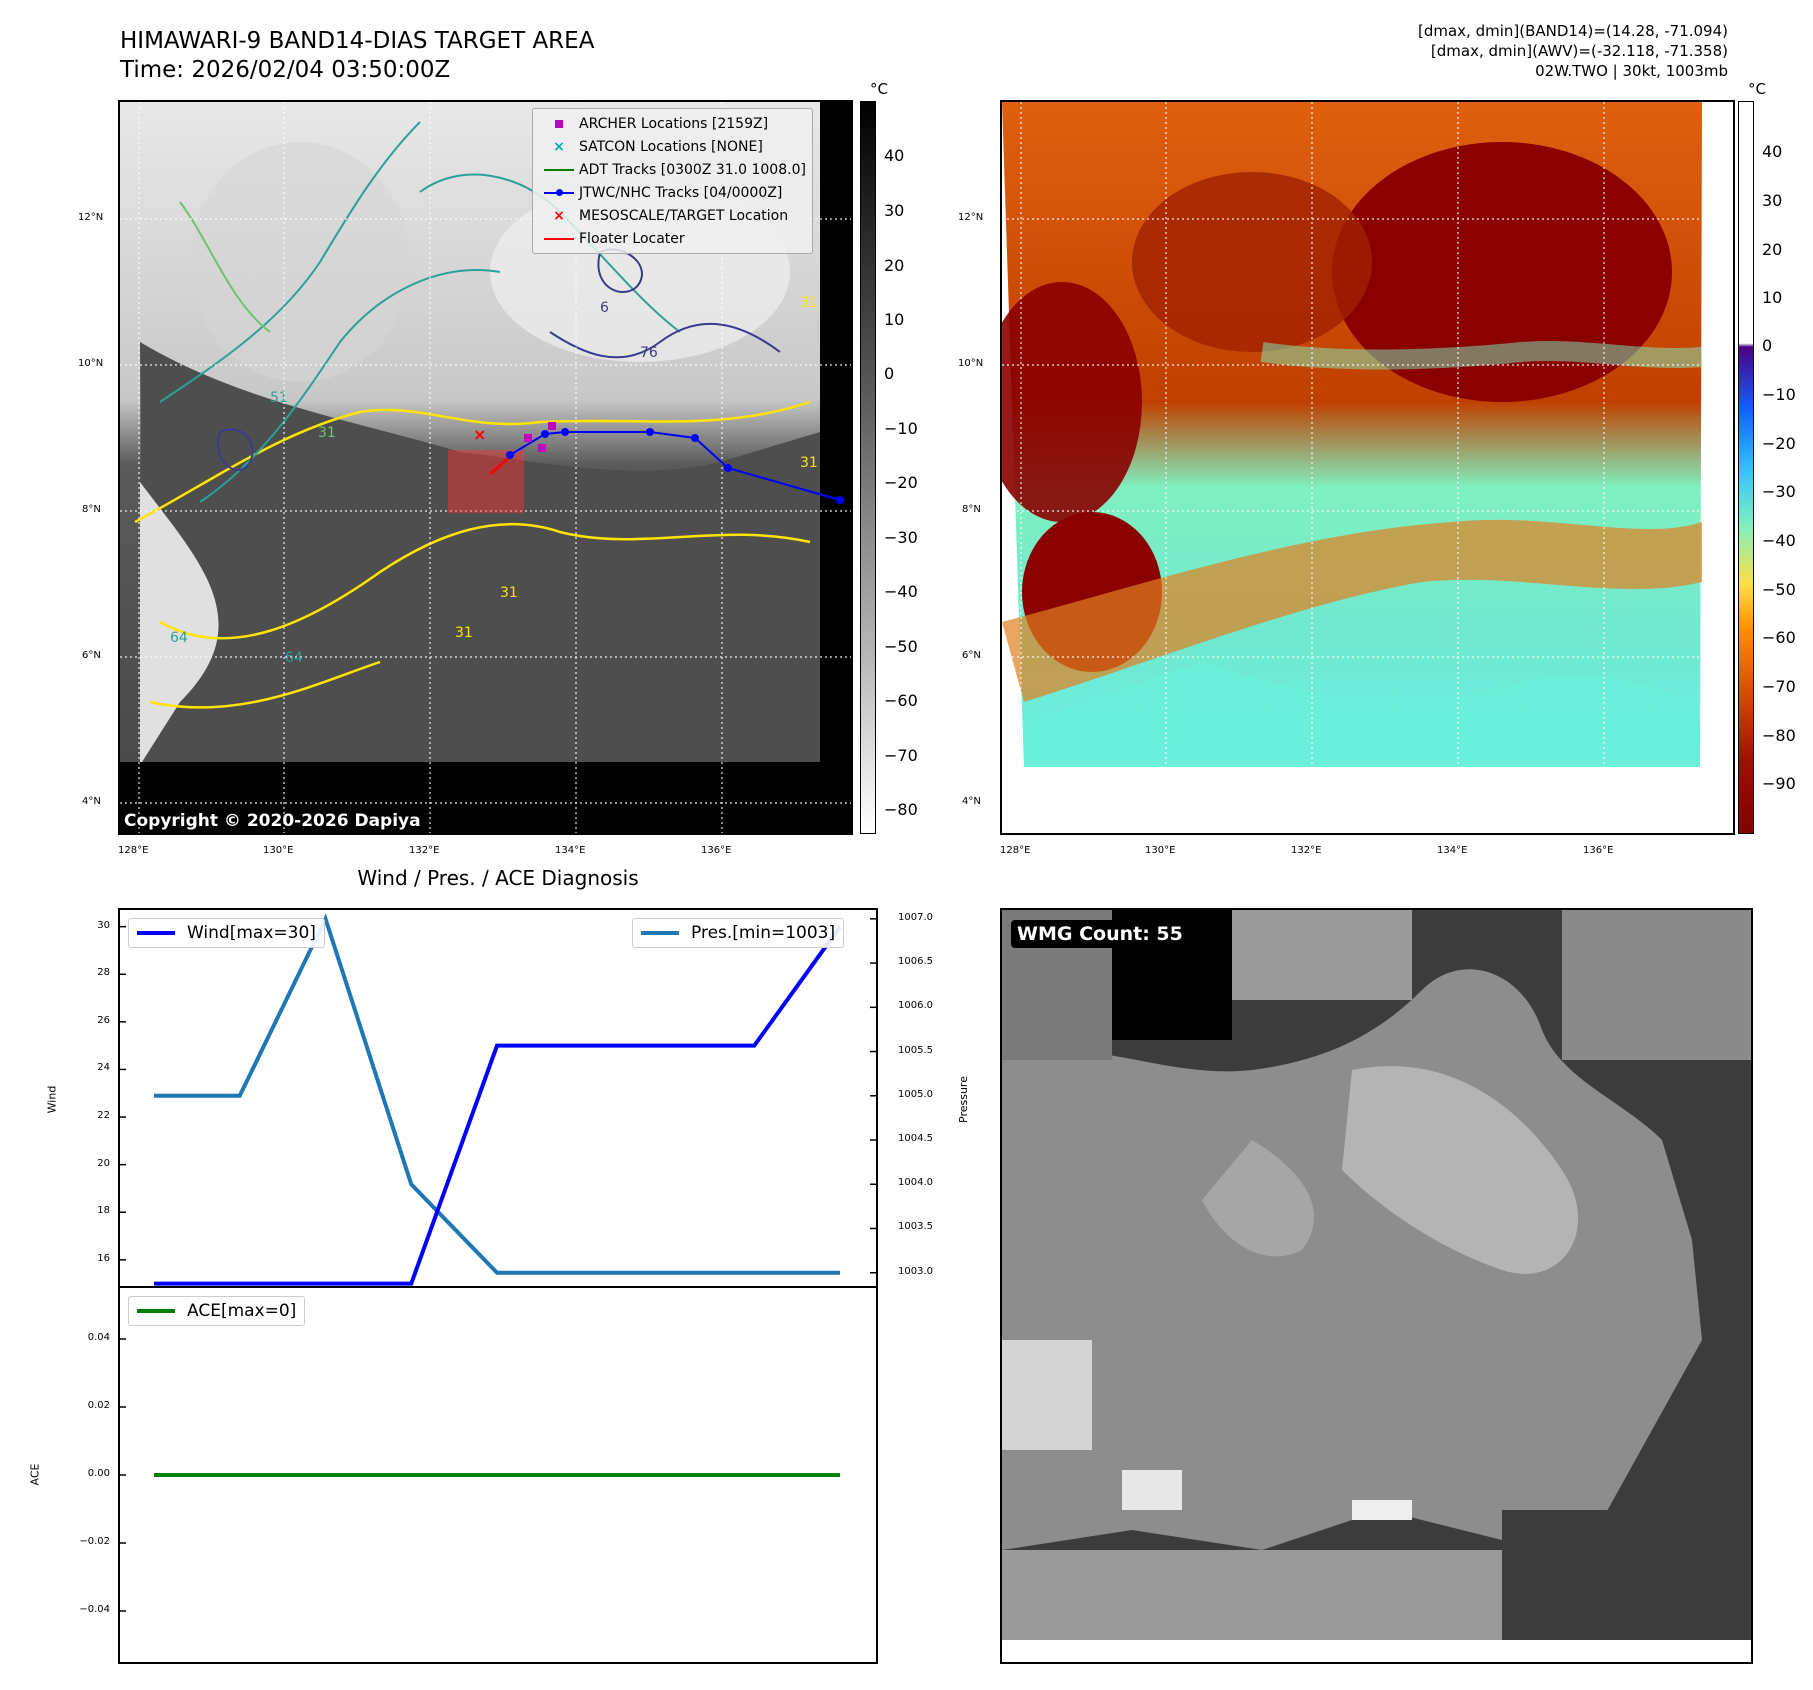  Describe the element at coordinates (103, 1211) in the screenshot. I see `wind-tick-label: 18` at that location.